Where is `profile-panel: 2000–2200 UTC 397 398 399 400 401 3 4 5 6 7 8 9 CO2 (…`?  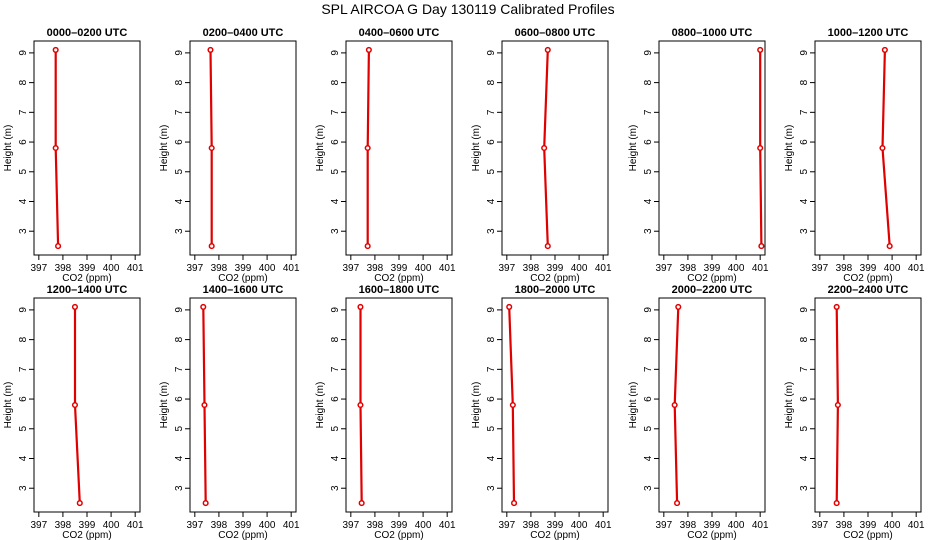
profile-panel: 2000–2200 UTC 397 398 399 400 401 3 4 5 6 7 8 9 CO2 (… is located at coordinates (698, 412).